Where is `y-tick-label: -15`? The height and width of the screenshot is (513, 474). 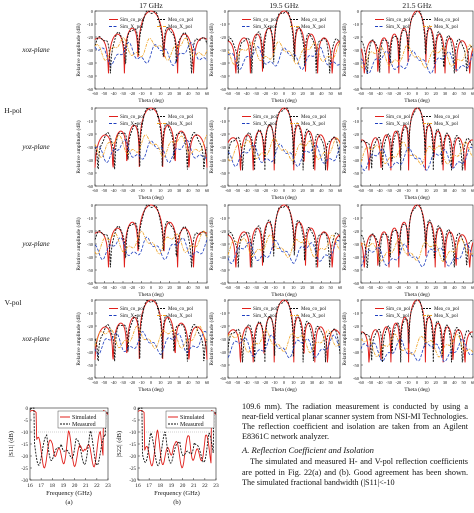 y-tick-label: -15 is located at coordinates (132, 445).